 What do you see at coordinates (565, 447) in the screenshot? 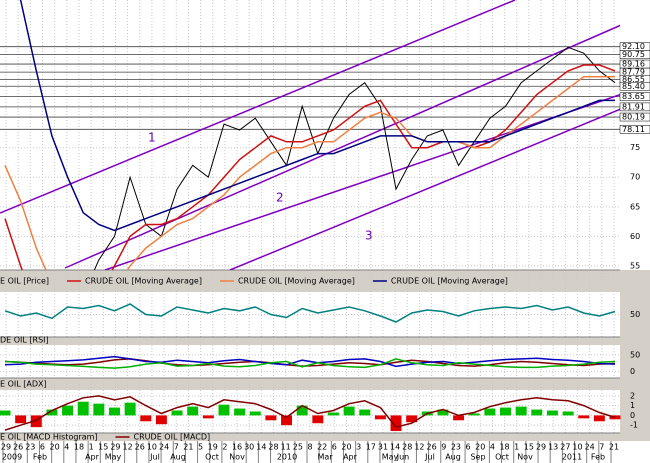
I see `day-label: 27` at bounding box center [565, 447].